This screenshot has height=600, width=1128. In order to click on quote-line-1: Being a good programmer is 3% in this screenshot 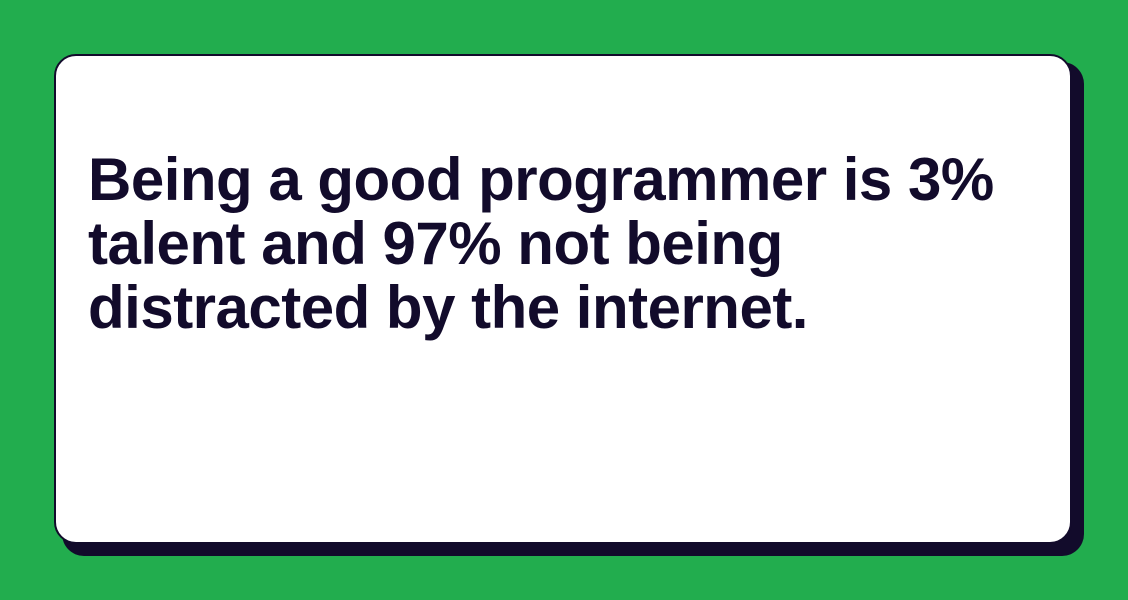, I will do `click(541, 179)`.